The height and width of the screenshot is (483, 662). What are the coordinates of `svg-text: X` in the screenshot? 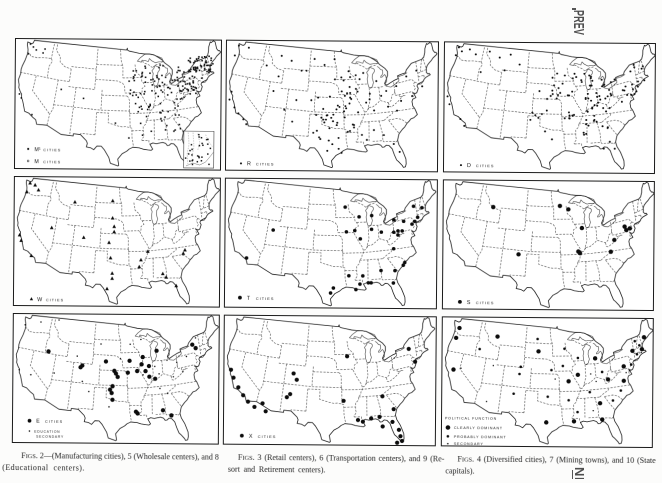 It's located at (250, 437).